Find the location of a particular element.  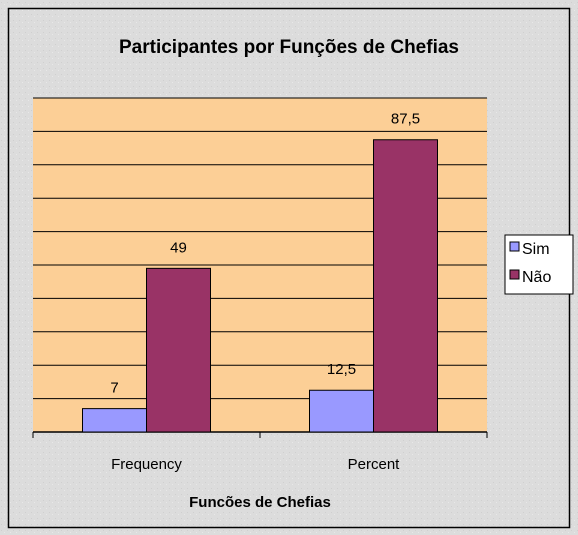

x-axis-title: Funcões de Chefias is located at coordinates (260, 502).